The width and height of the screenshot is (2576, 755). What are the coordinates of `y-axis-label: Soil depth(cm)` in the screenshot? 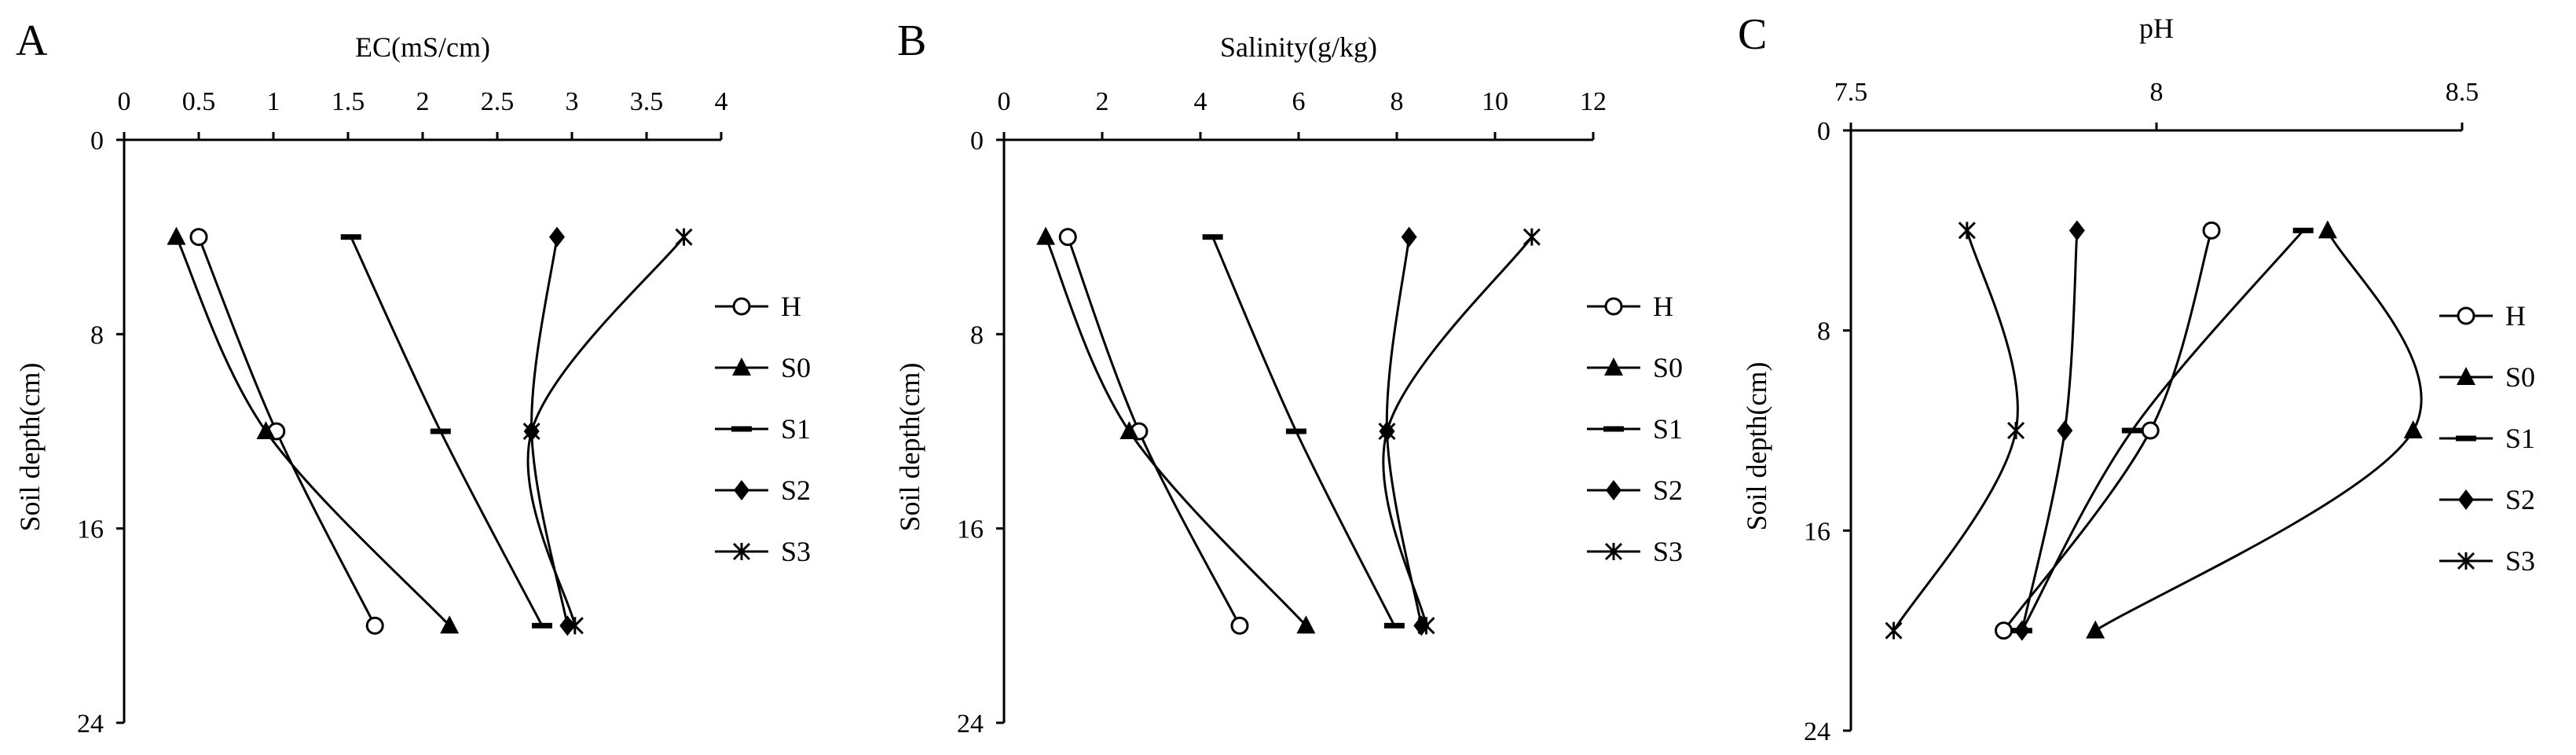 It's located at (30, 448).